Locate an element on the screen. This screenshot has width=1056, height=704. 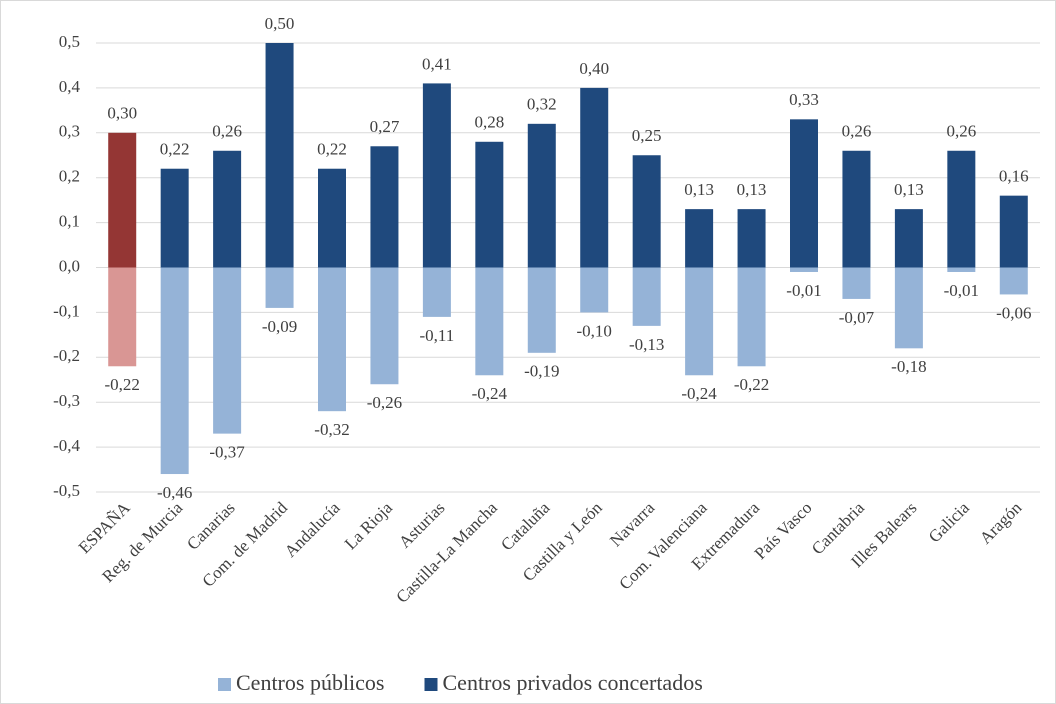
y-tick-label: 0,4 is located at coordinates (70, 86).